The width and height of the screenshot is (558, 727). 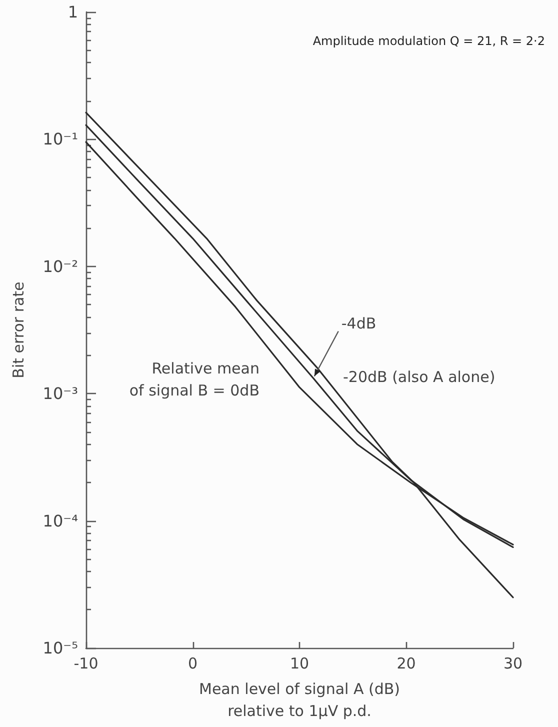 I want to click on annotation: -20dB (also A alone), so click(x=419, y=377).